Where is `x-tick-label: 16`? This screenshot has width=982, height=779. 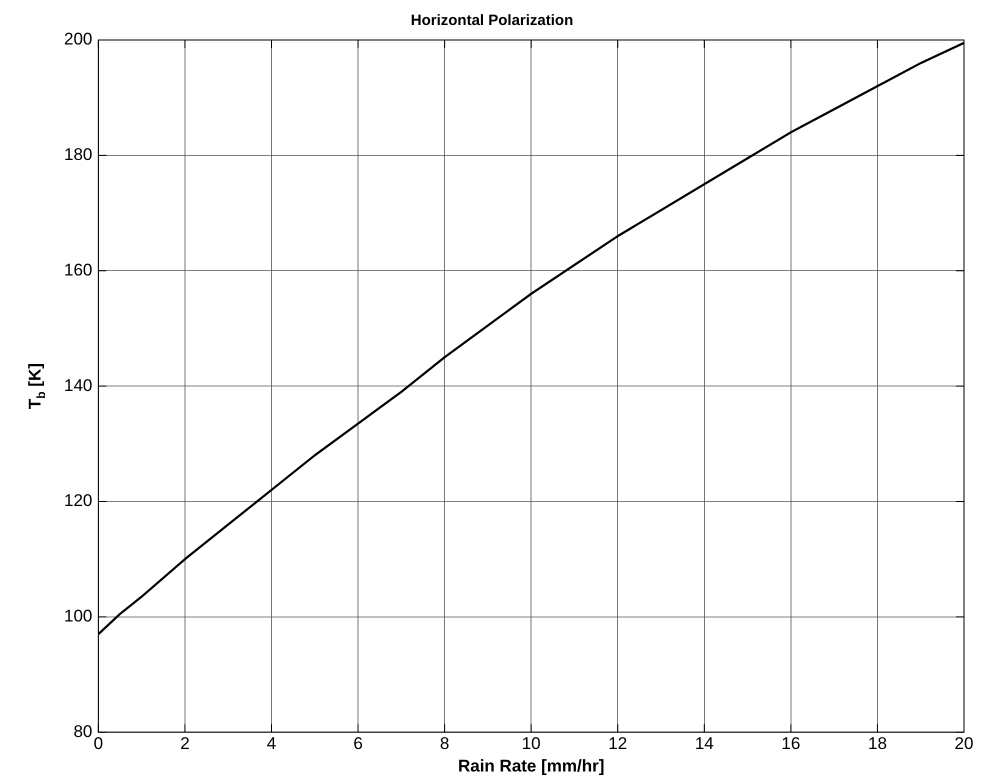
x-tick-label: 16 is located at coordinates (790, 744).